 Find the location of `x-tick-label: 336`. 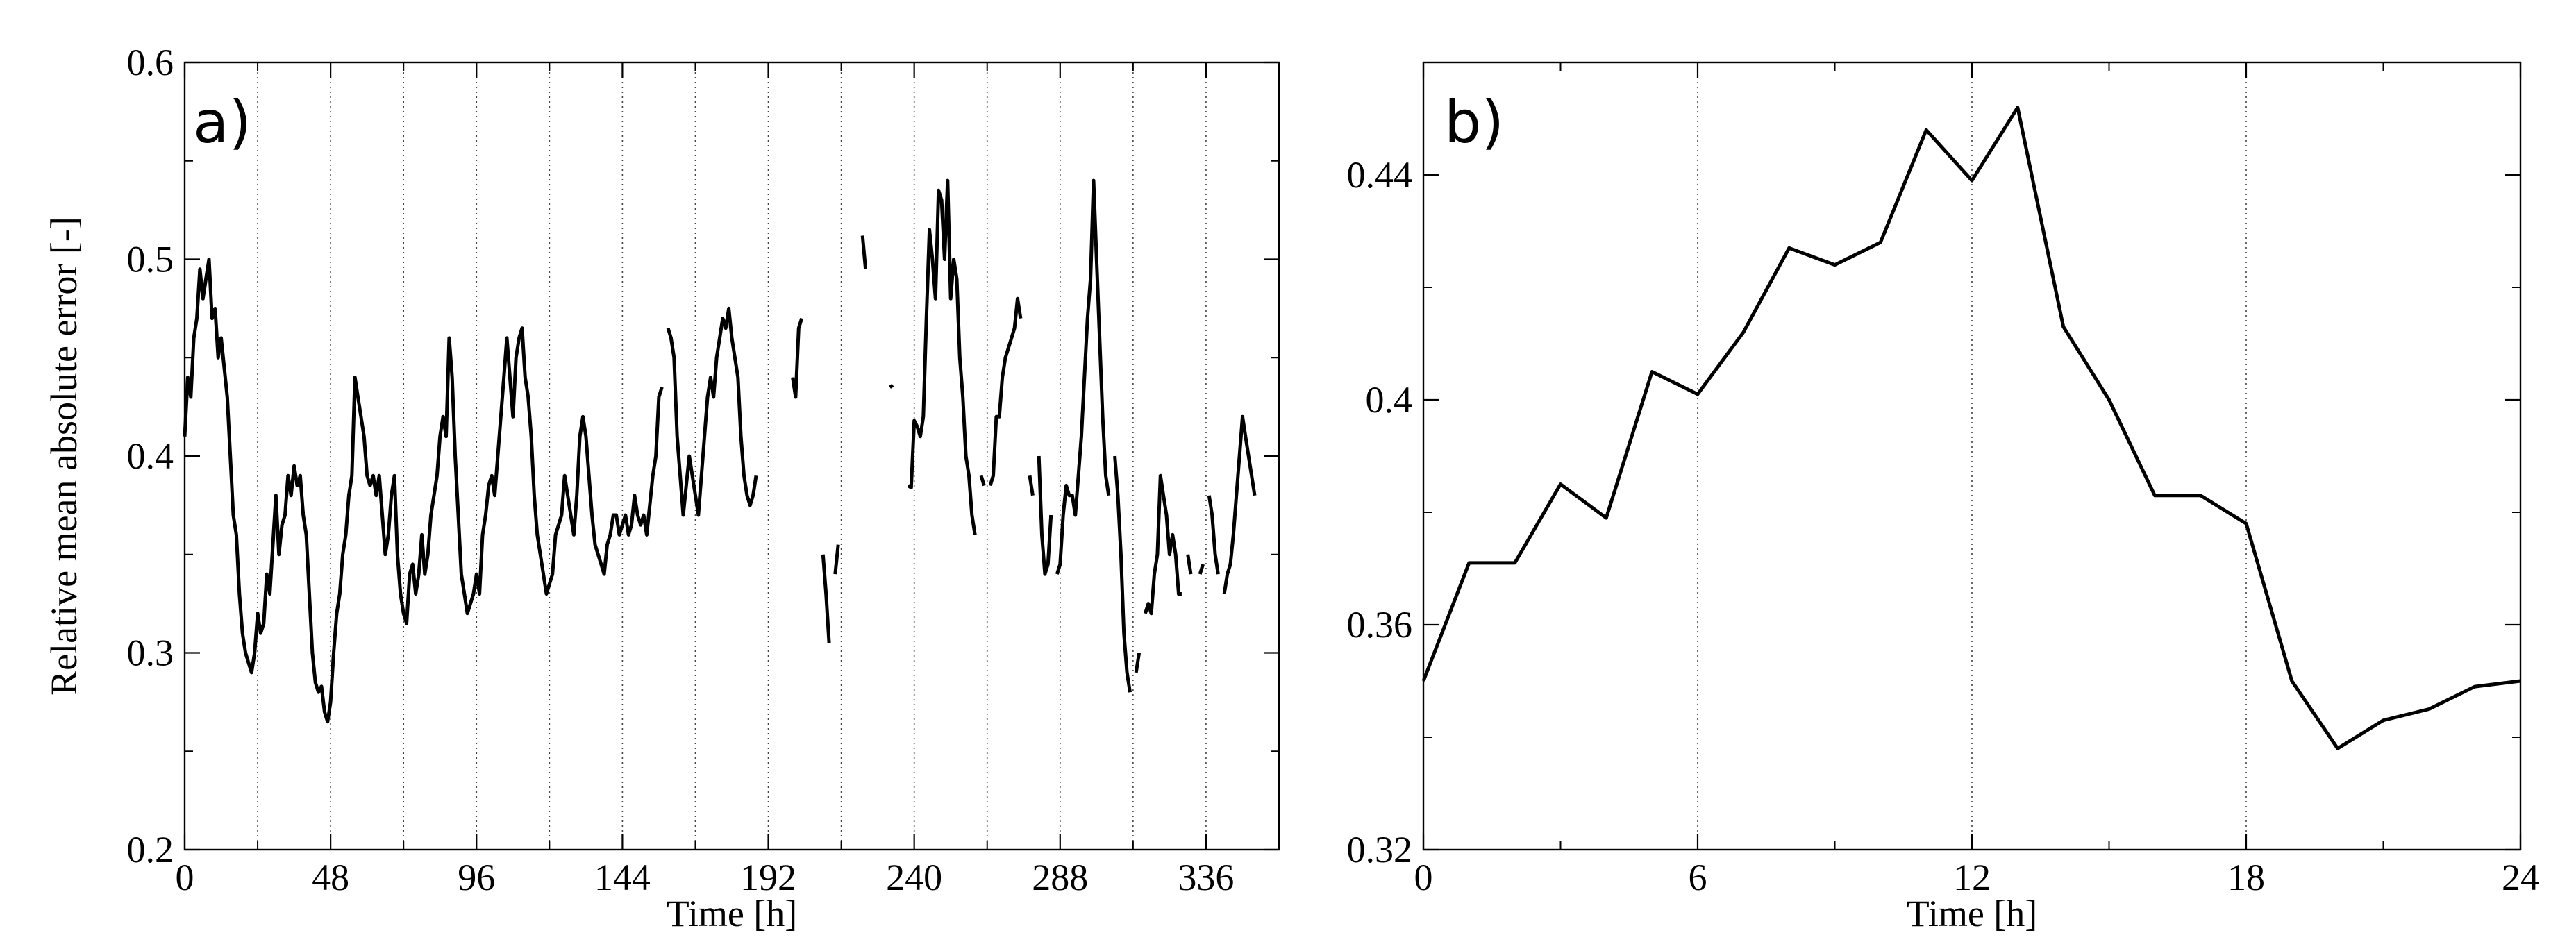

x-tick-label: 336 is located at coordinates (1206, 877).